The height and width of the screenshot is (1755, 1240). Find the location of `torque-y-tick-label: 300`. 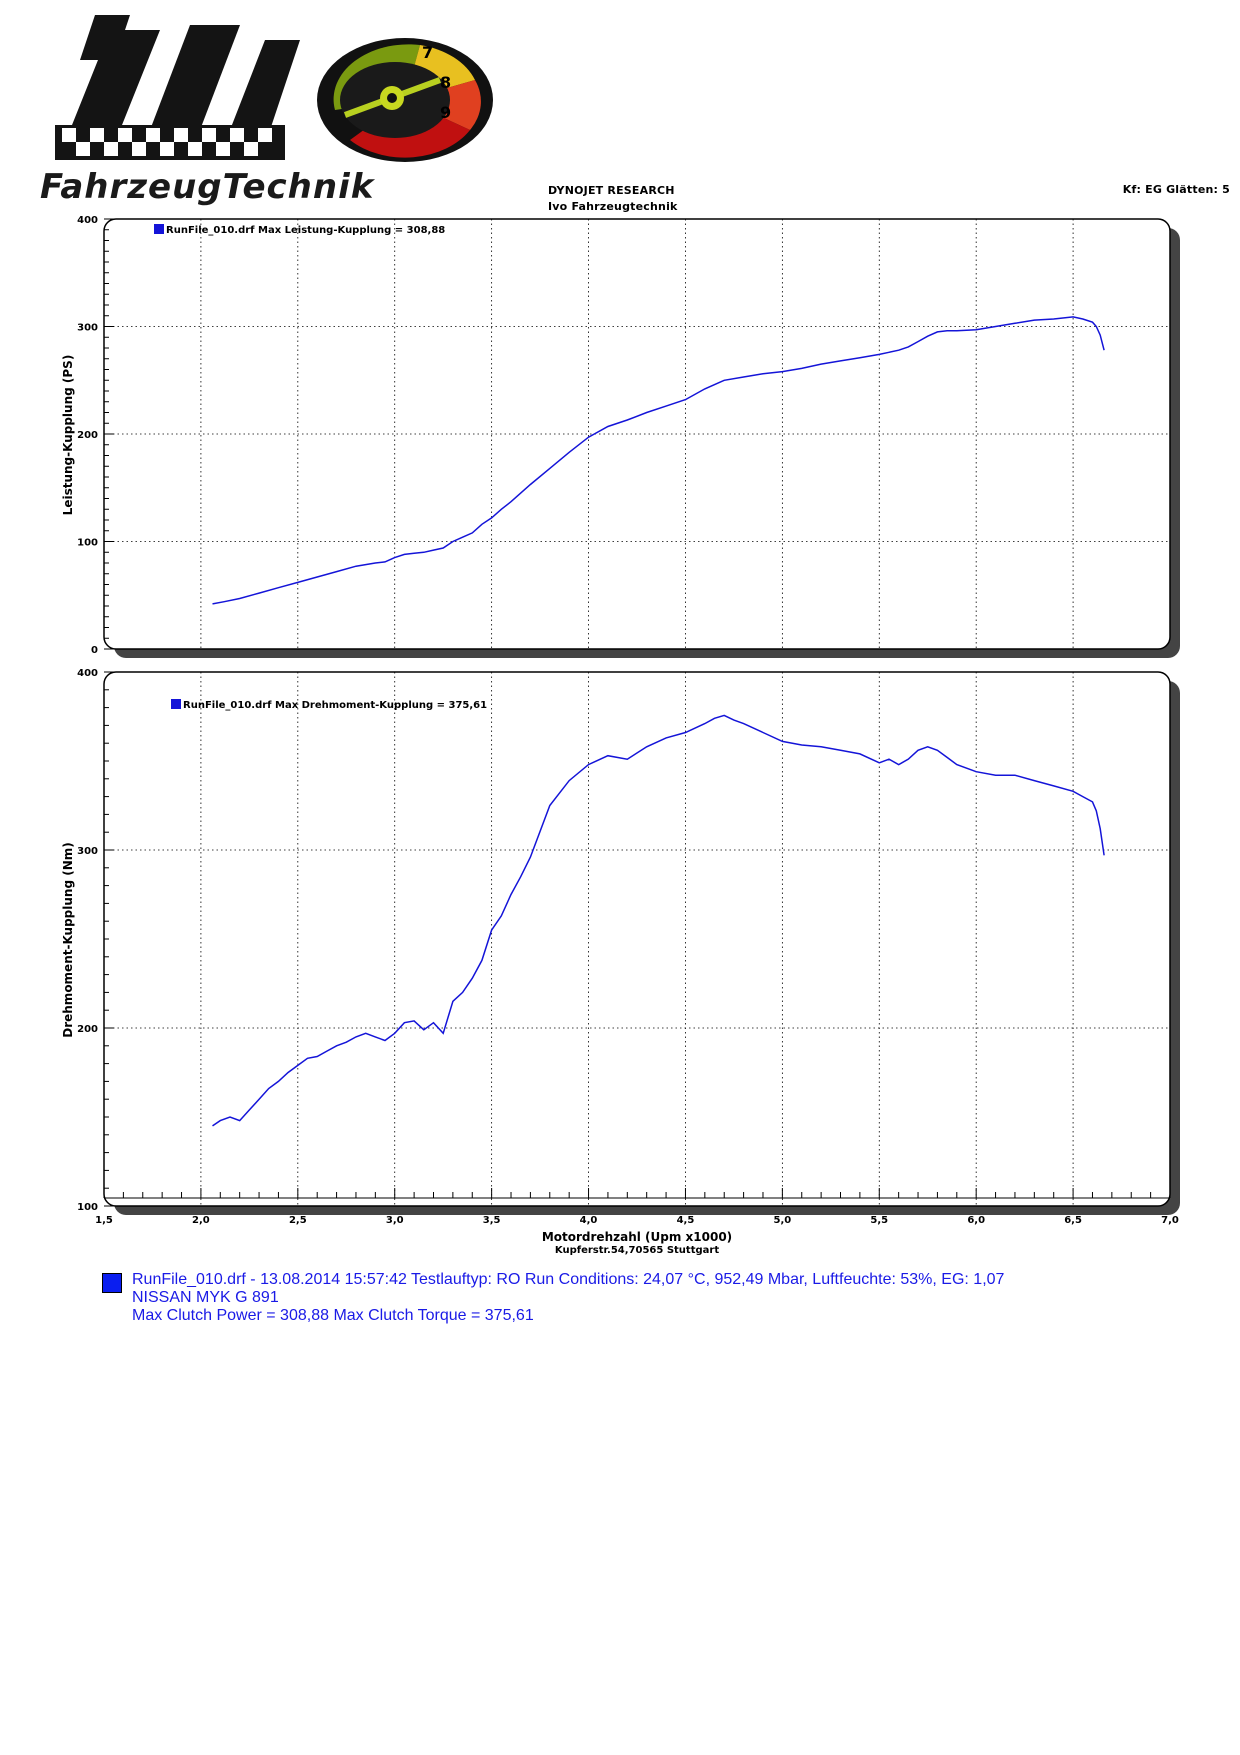

torque-y-tick-label: 300 is located at coordinates (87, 851).